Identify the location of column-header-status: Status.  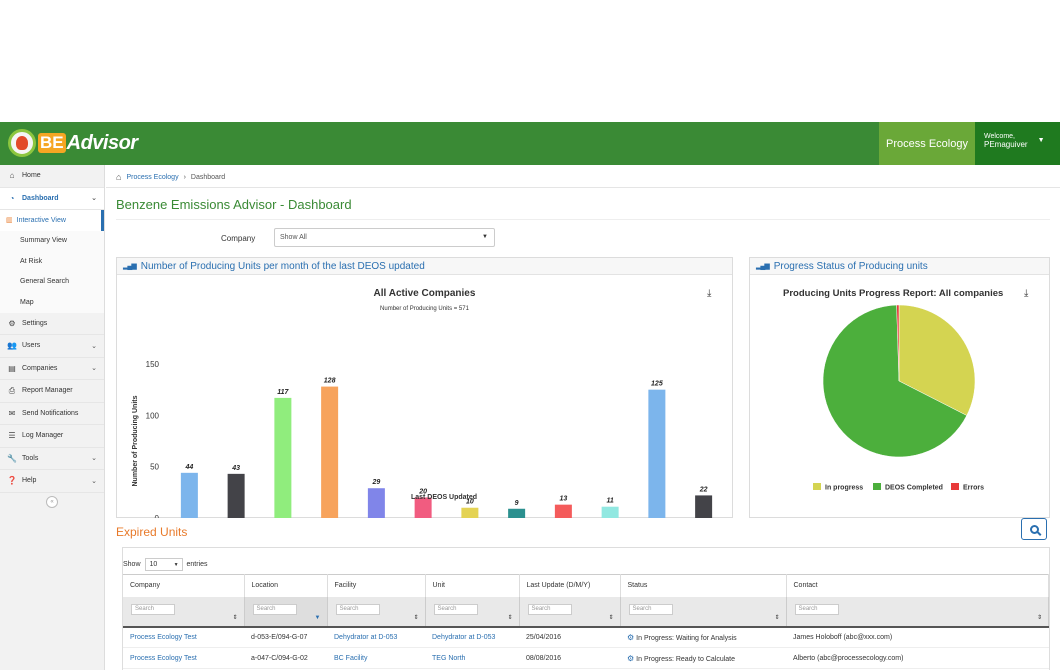
(703, 585).